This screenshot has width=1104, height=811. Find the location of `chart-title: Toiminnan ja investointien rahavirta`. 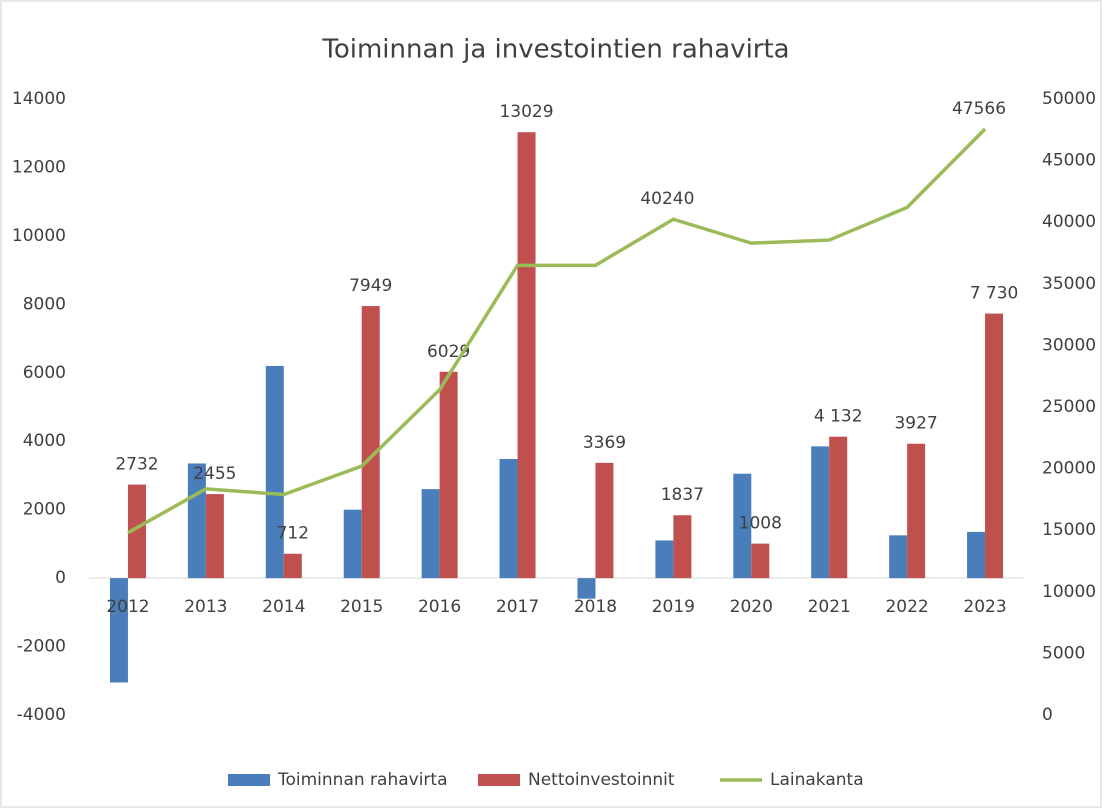

chart-title: Toiminnan ja investointien rahavirta is located at coordinates (555, 50).